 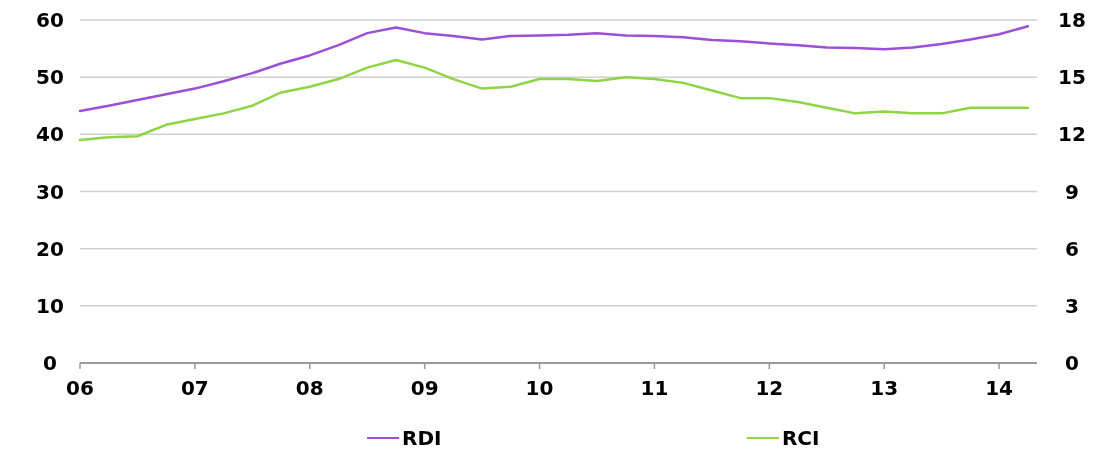 I want to click on x-tick-label: 09, so click(x=424, y=388).